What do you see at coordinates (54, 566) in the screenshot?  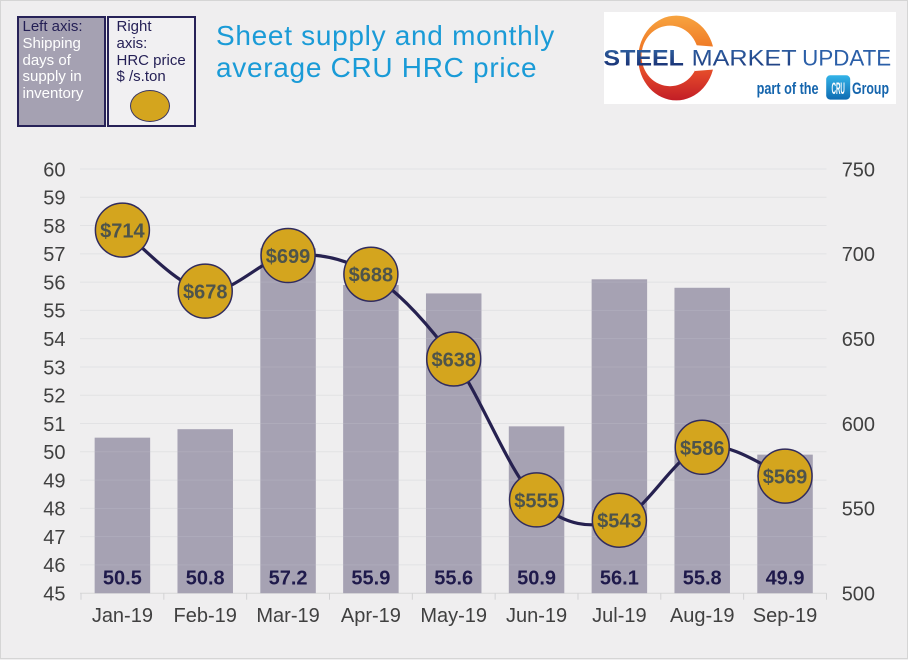 I see `svg-text: 46` at bounding box center [54, 566].